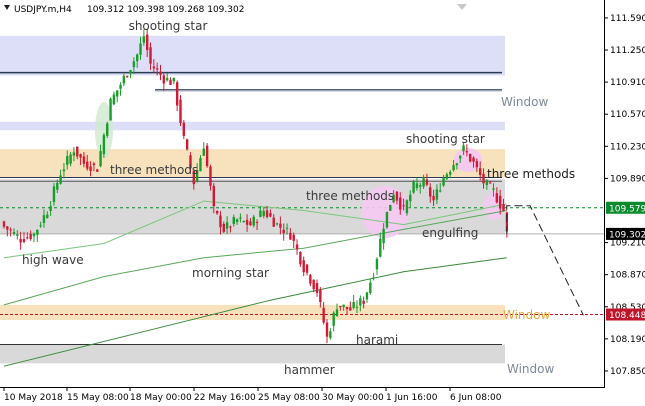  What do you see at coordinates (165, 10) in the screenshot?
I see `ohlc-values: 109.312 109.398 109.268 109.302` at bounding box center [165, 10].